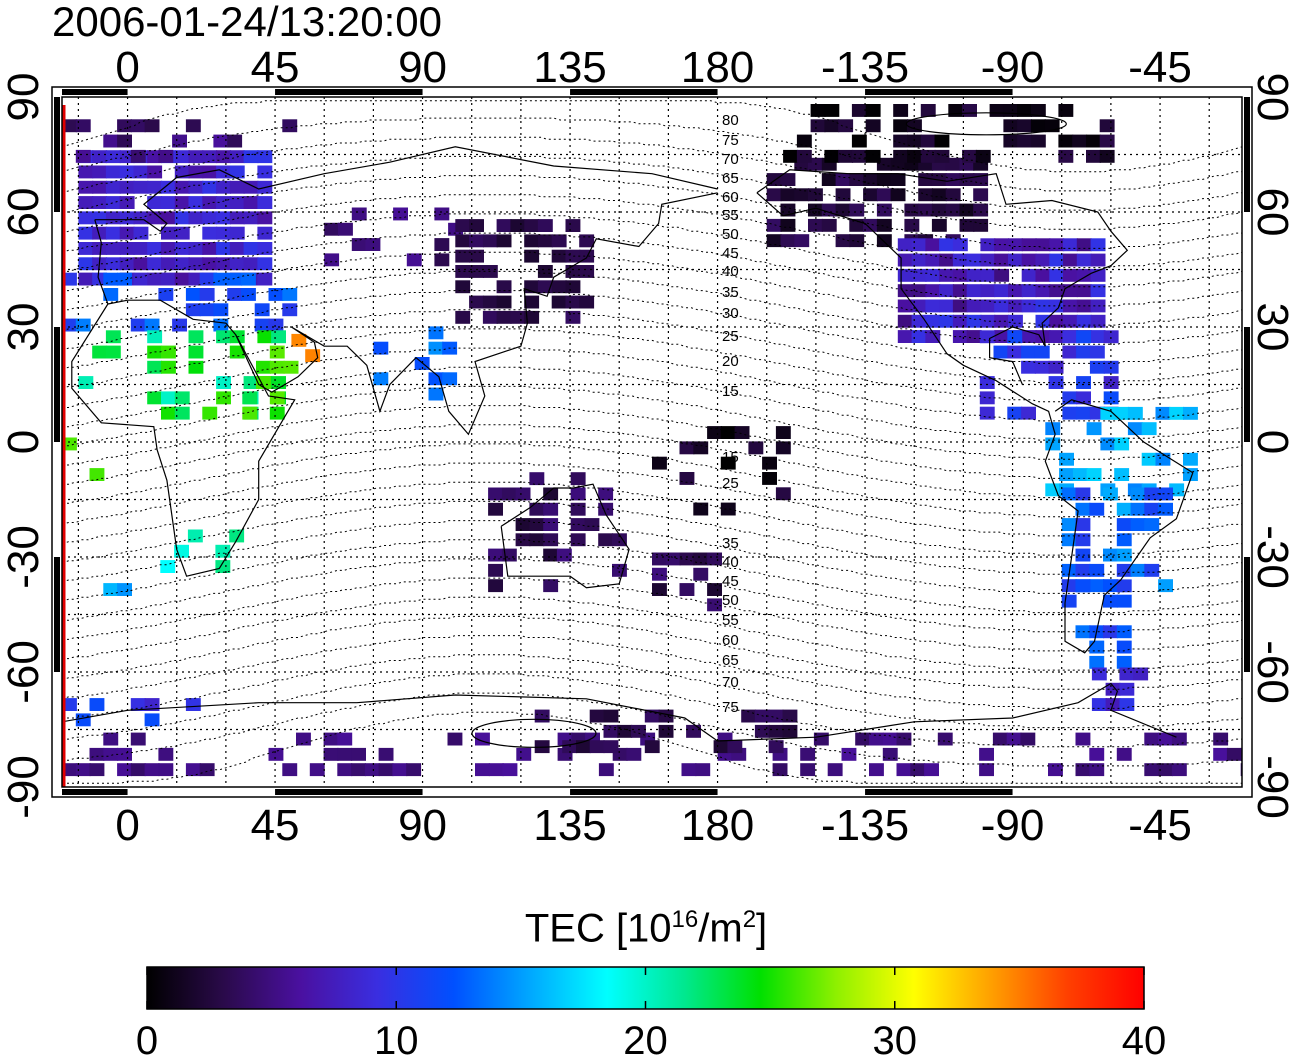 The image size is (1292, 1057). Describe the element at coordinates (730, 581) in the screenshot. I see `contour-label: 45` at that location.